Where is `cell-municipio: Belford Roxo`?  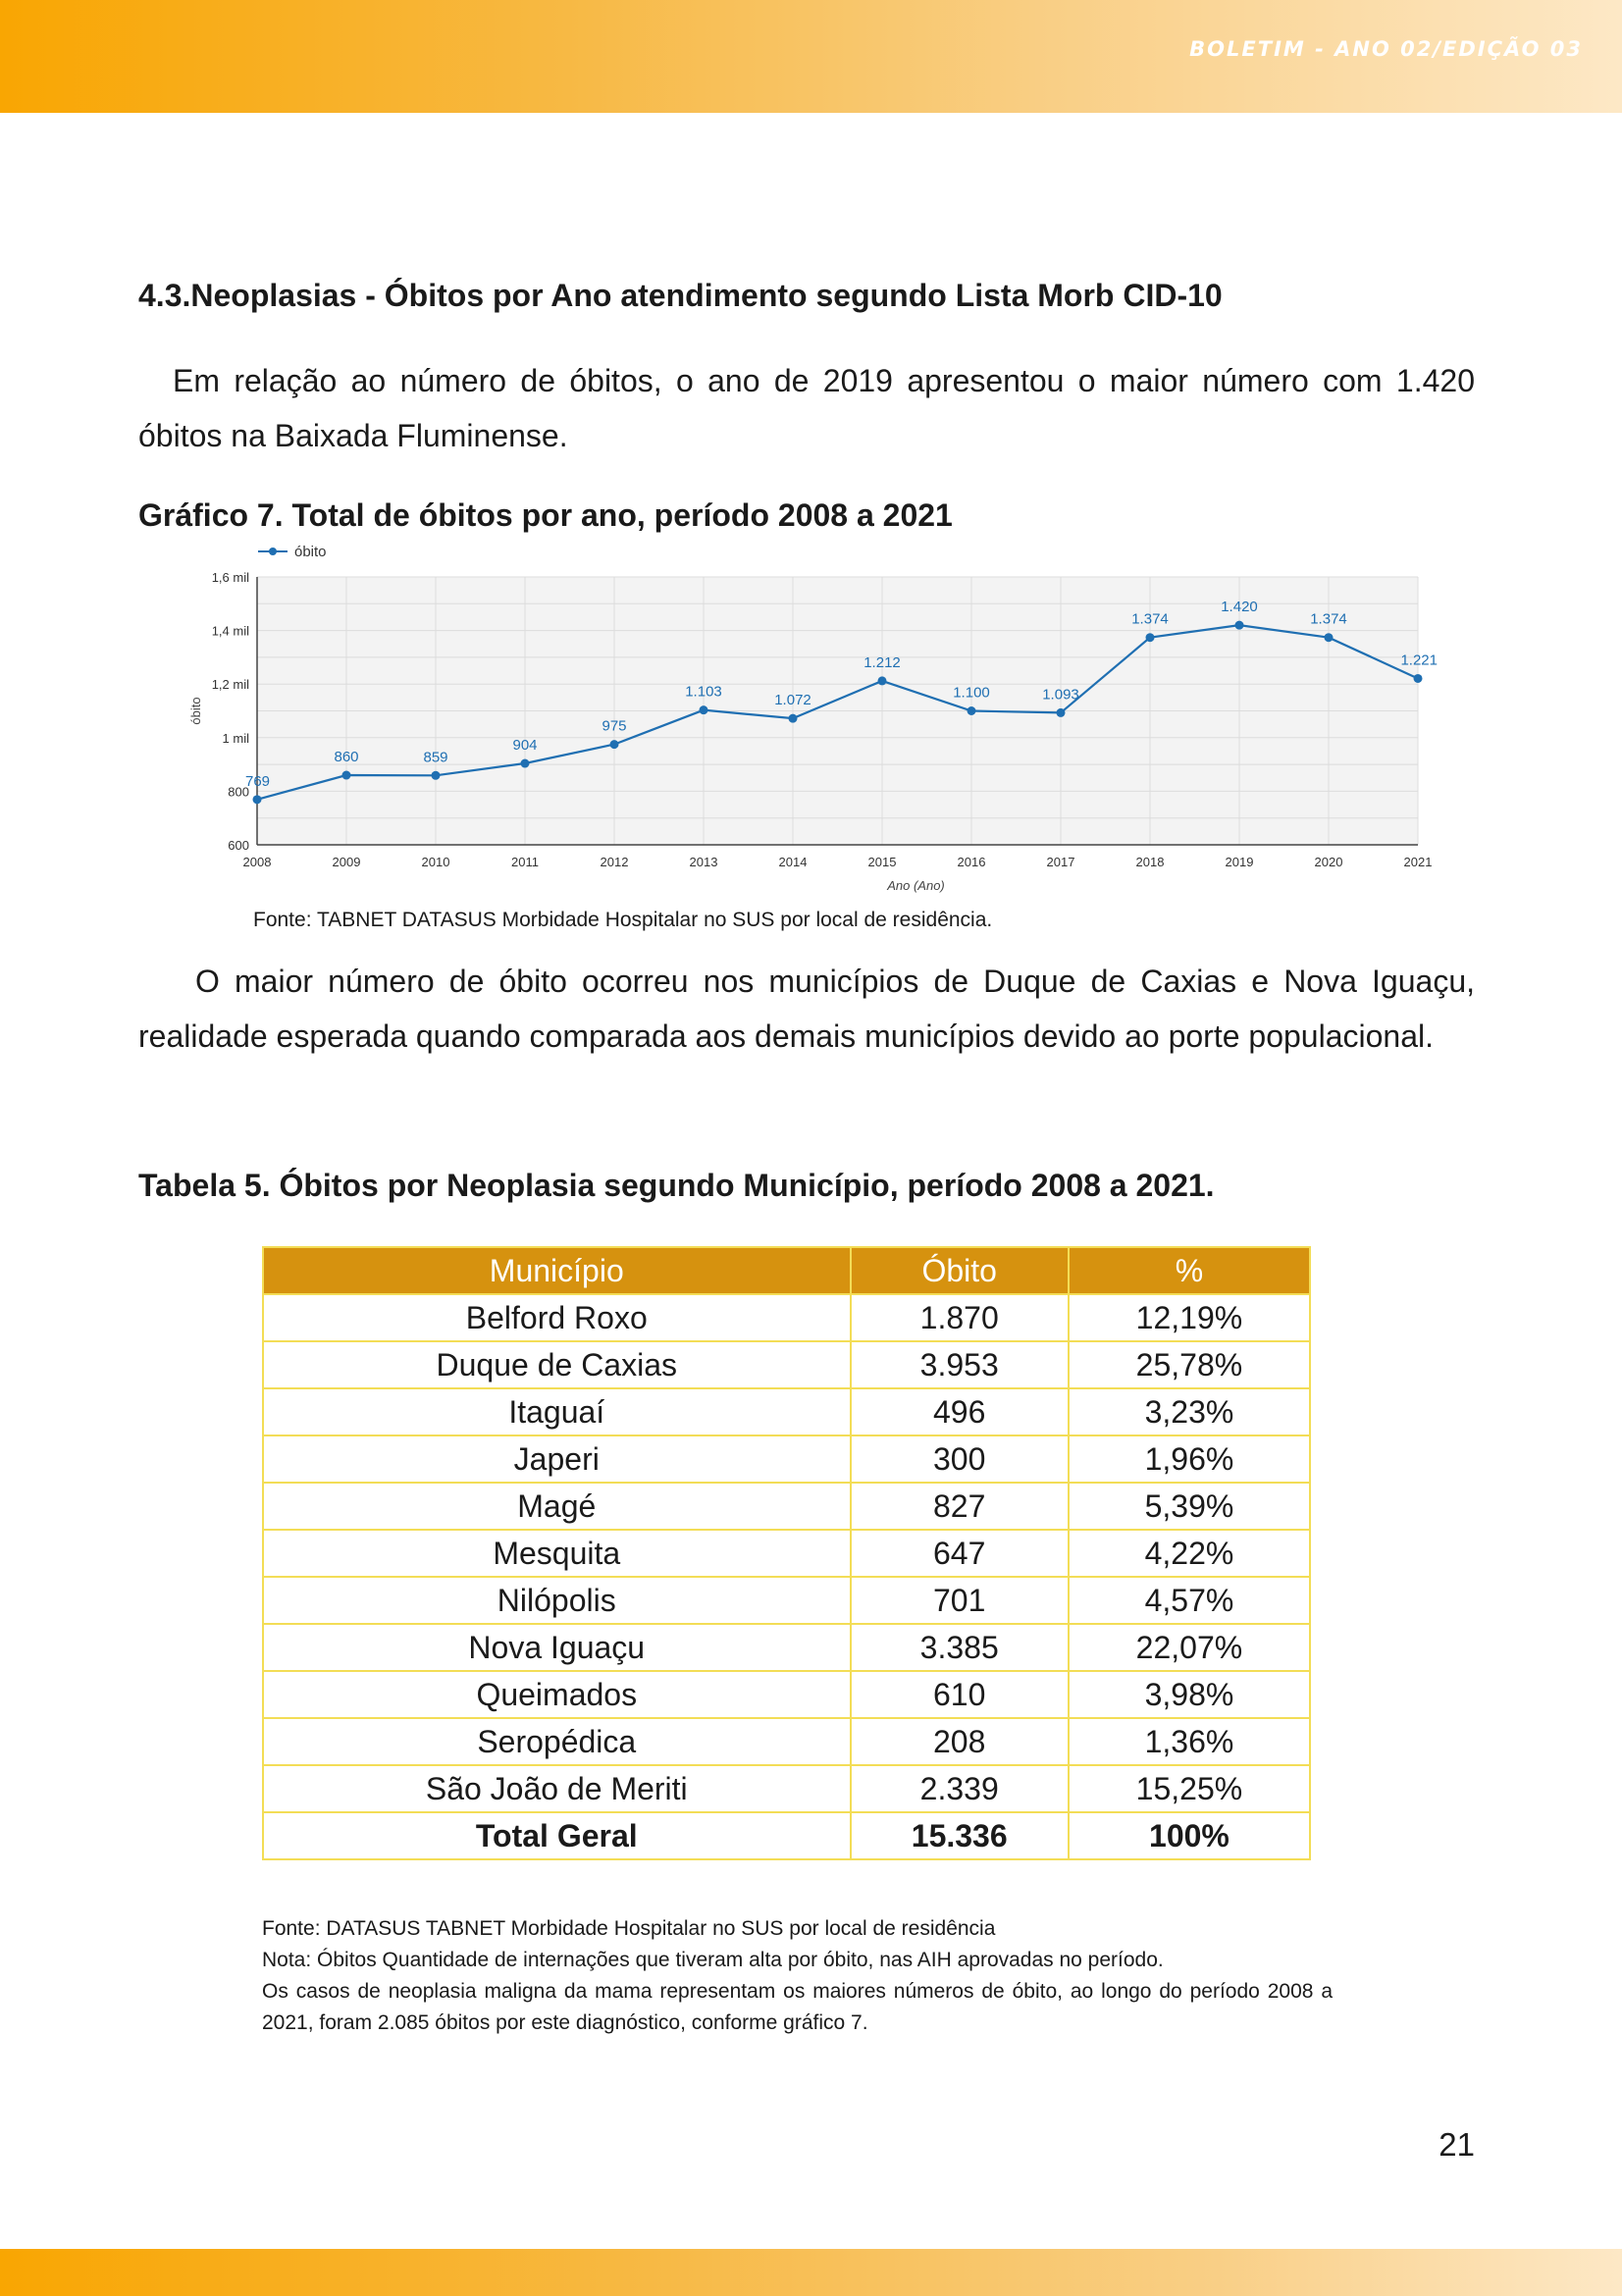 cell-municipio: Belford Roxo is located at coordinates (557, 1317).